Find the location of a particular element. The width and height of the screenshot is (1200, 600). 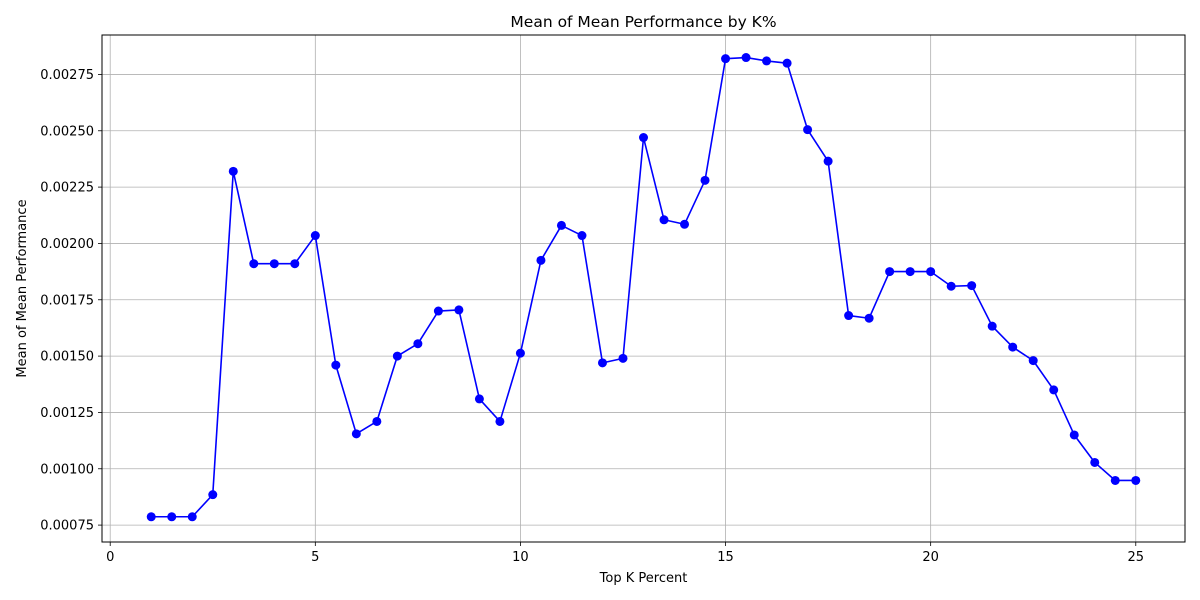

y-tick-label: 0.00075 is located at coordinates (67, 526).